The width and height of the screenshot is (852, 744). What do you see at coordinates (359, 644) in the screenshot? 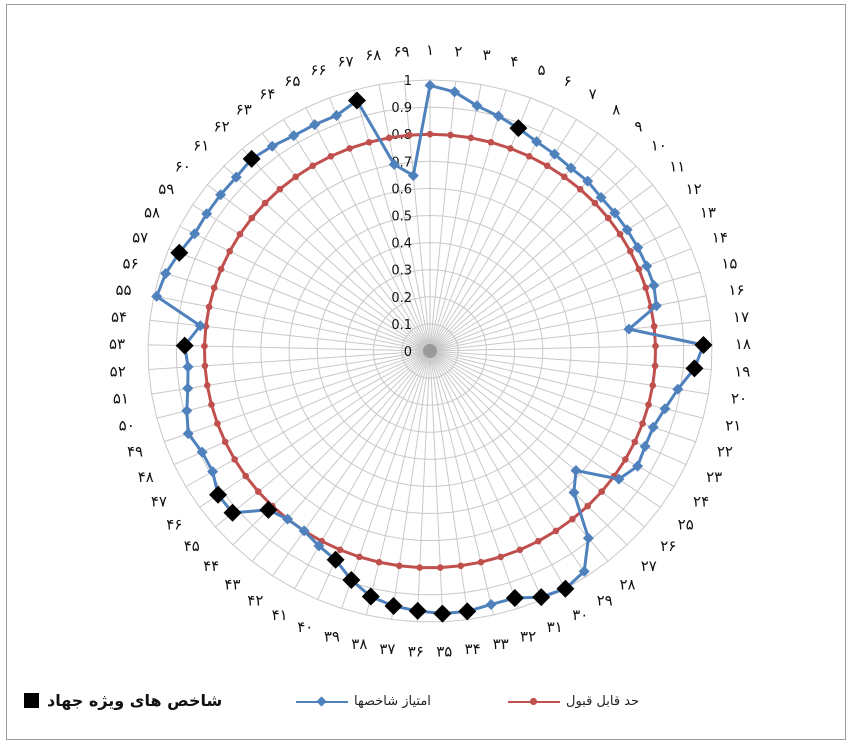
I see `category-label: ۳۸` at bounding box center [359, 644].